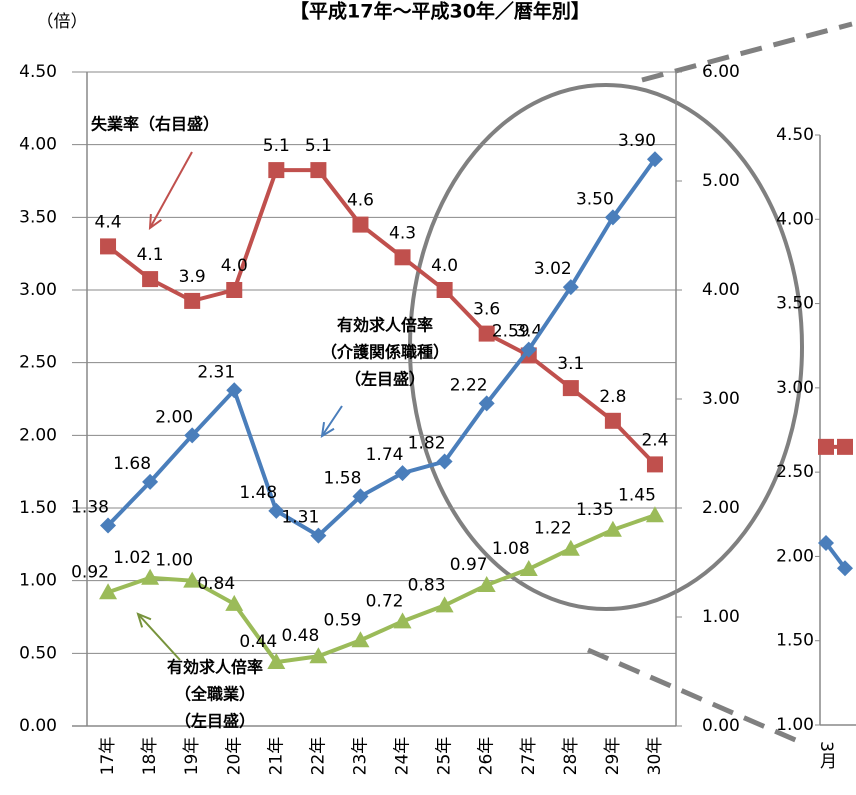 This screenshot has height=795, width=856. Describe the element at coordinates (150, 756) in the screenshot. I see `x-tick-label: 18年` at that location.